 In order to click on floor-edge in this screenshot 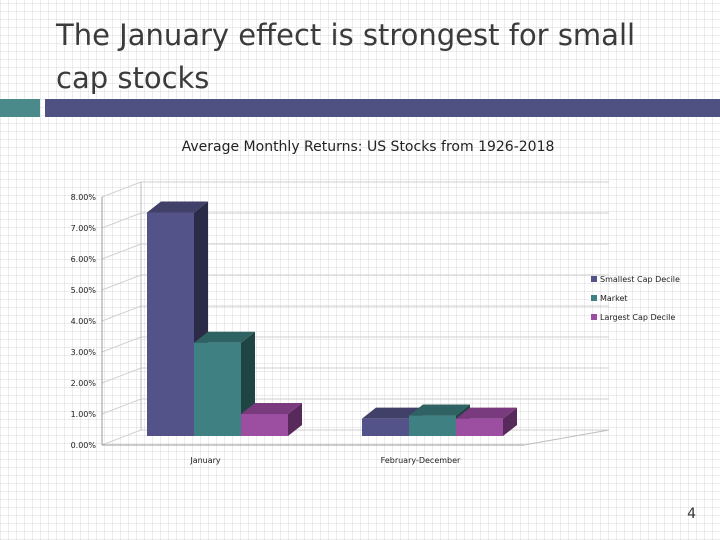, I will do `click(566, 437)`.